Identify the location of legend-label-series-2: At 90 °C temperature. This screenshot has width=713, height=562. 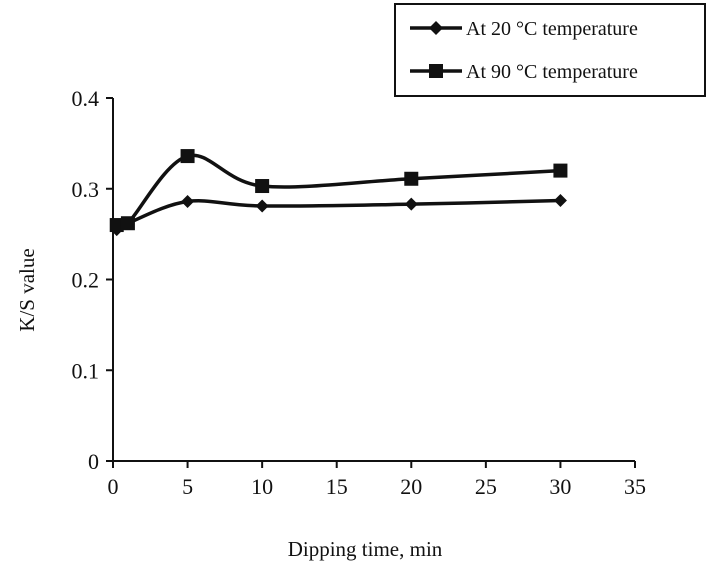
(552, 72).